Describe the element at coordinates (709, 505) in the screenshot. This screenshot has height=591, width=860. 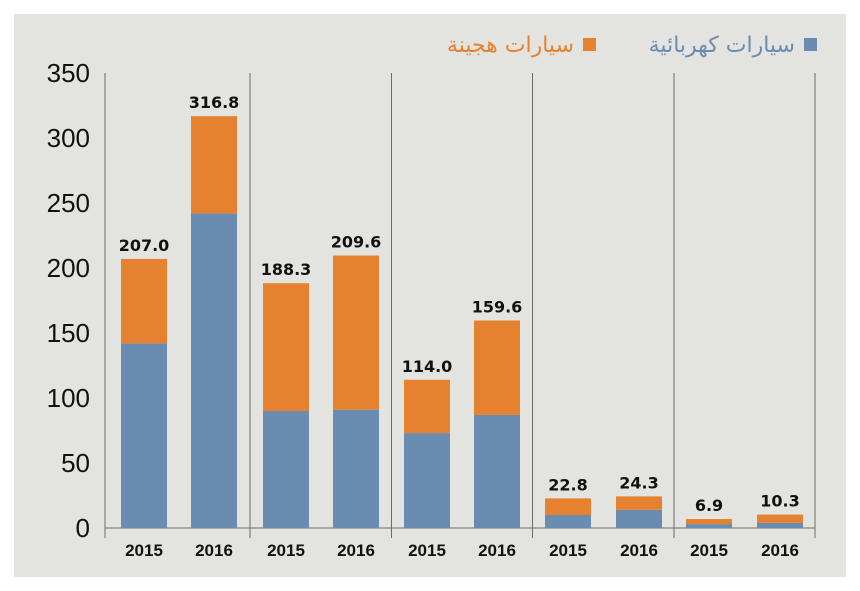
I see `bar-total-label: 6.9` at that location.